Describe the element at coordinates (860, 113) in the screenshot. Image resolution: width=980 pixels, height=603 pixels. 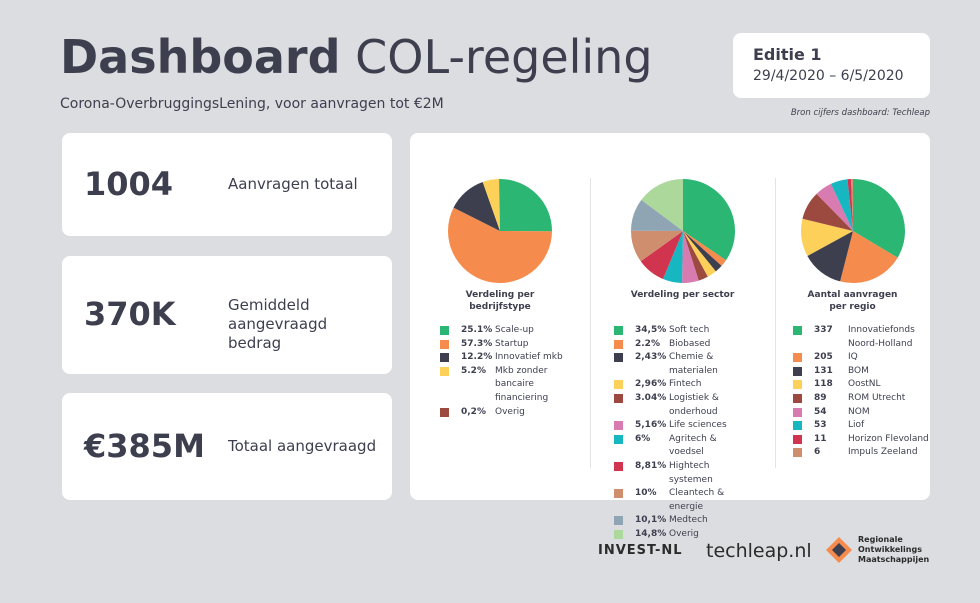
I see `source: Bron cijfers dashboard: Techleap` at that location.